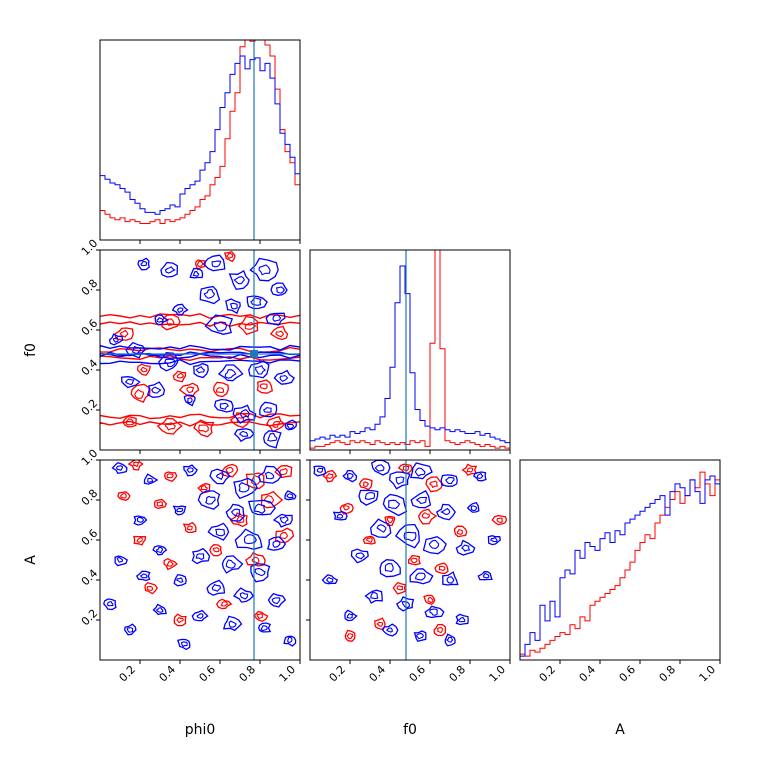  What do you see at coordinates (90, 578) in the screenshot?
I see `contour-phi0-A-ytick-label: 0.4` at bounding box center [90, 578].